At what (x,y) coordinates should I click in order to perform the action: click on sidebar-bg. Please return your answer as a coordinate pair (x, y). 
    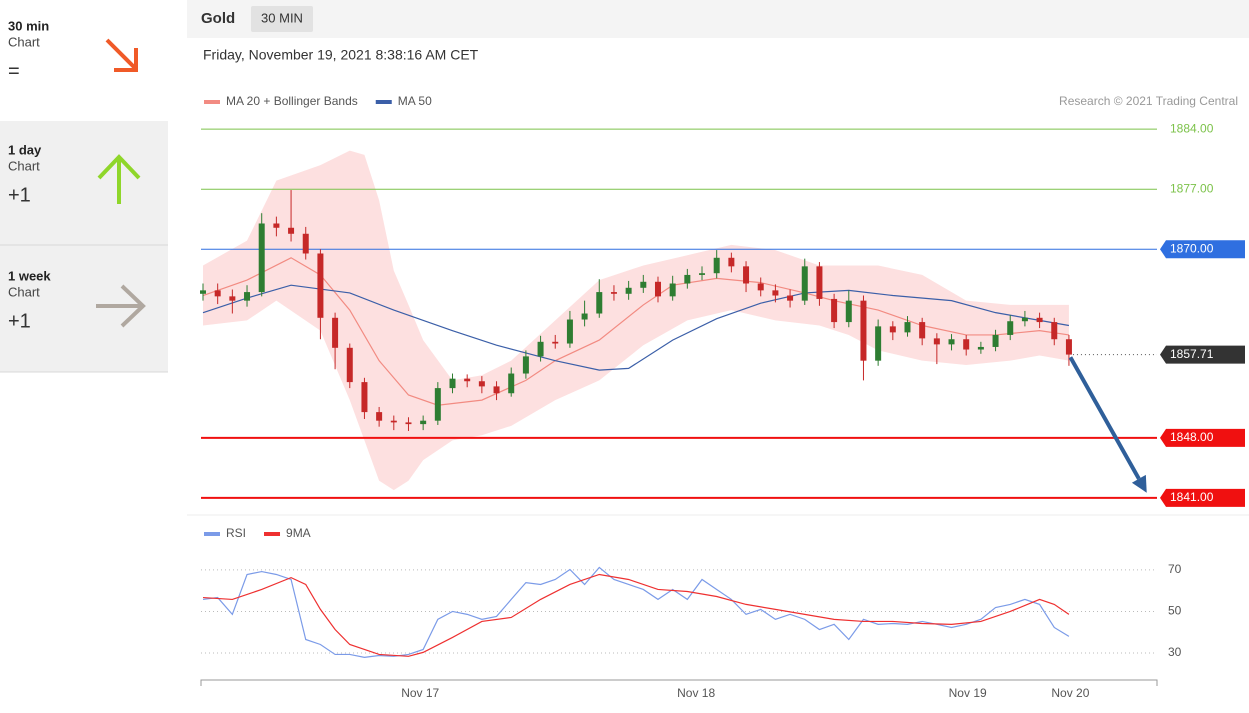
    Looking at the image, I should click on (84, 246).